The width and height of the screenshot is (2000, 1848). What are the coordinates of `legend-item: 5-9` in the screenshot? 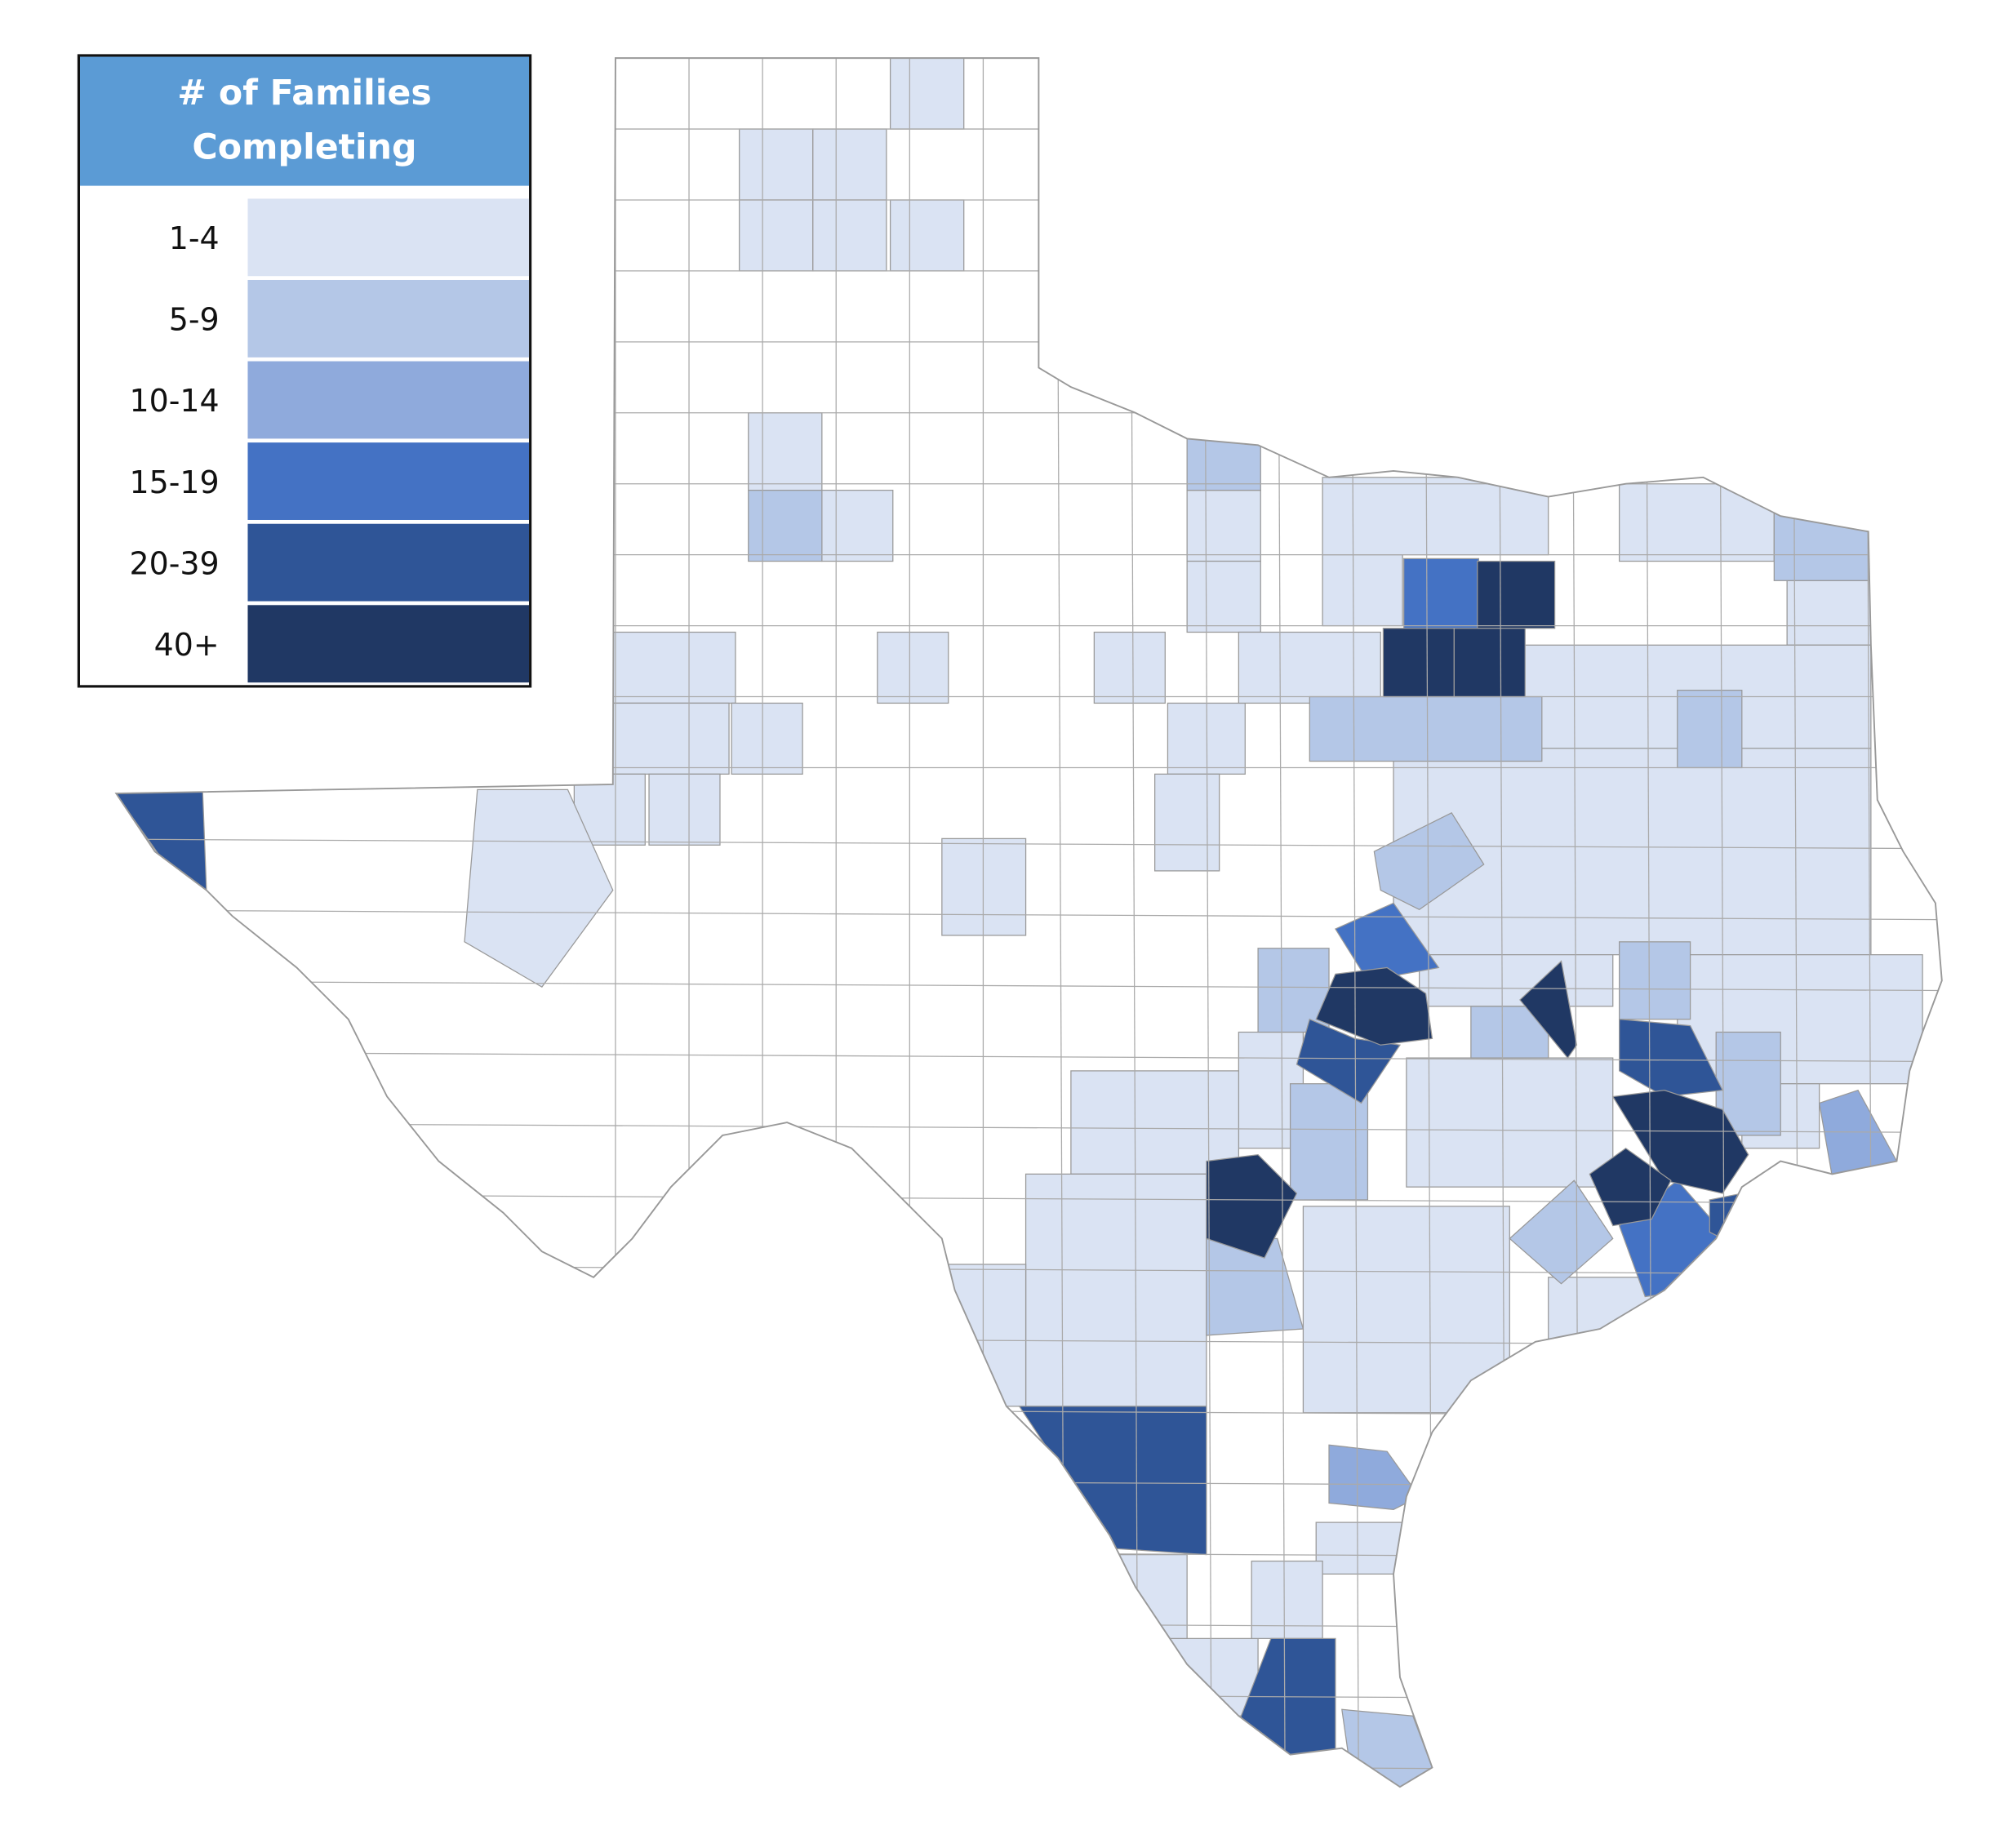 It's located at (305, 319).